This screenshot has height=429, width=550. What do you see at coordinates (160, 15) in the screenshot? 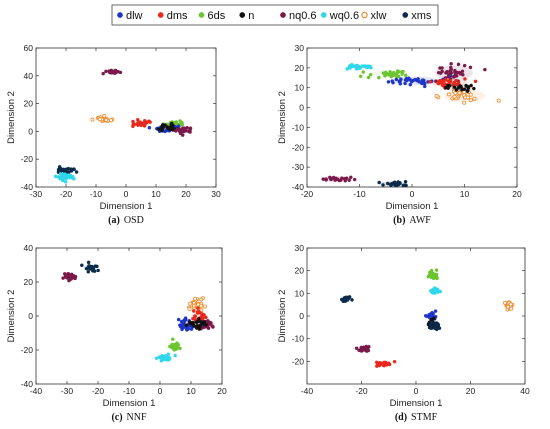
I see `legend-marker-dms` at bounding box center [160, 15].